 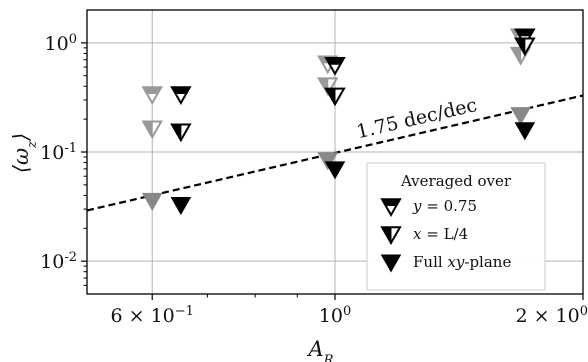 I want to click on legend-marker-y, so click(x=391, y=208).